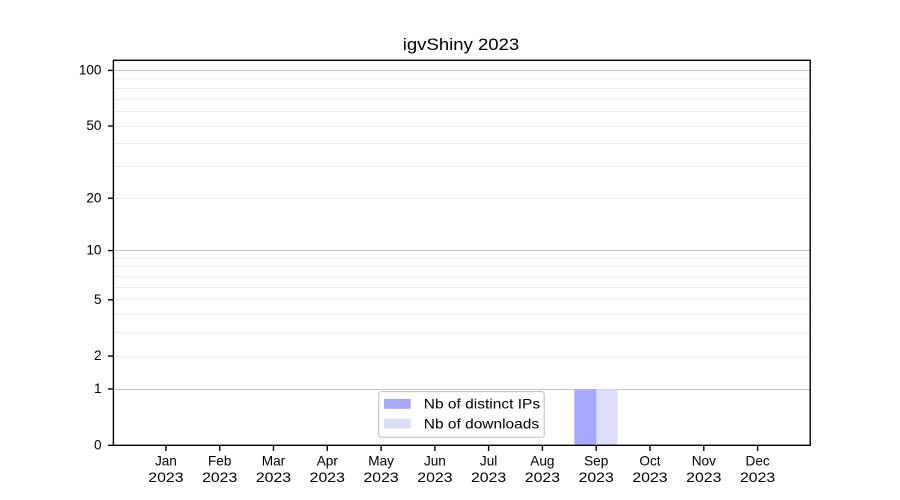  What do you see at coordinates (90, 70) in the screenshot?
I see `svg-text: 100` at bounding box center [90, 70].